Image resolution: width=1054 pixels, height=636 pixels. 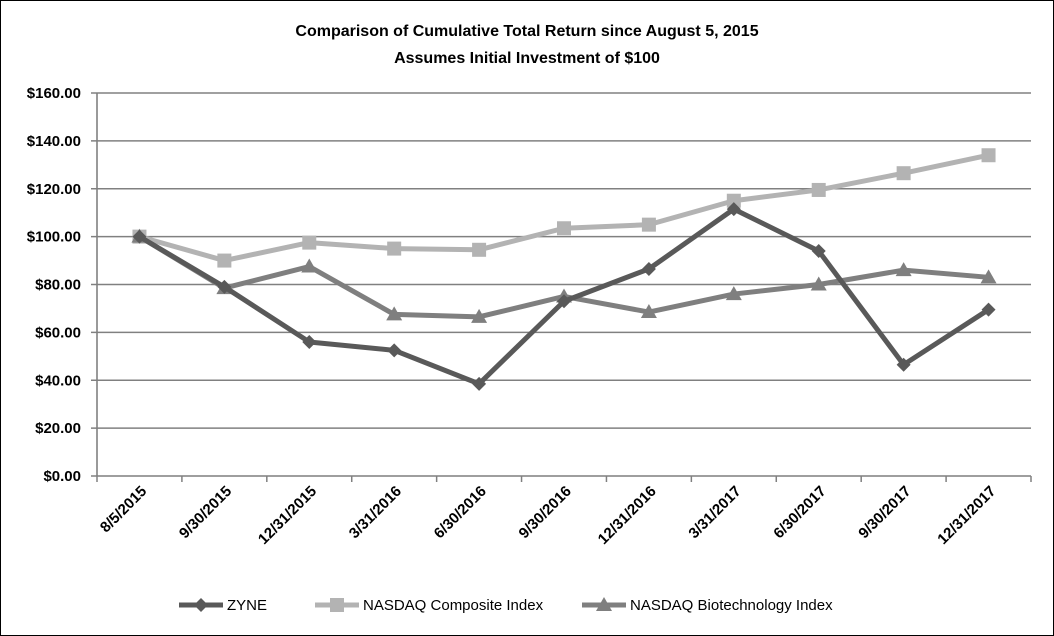 I want to click on x-tick-label: 9/30/2016, so click(x=545, y=512).